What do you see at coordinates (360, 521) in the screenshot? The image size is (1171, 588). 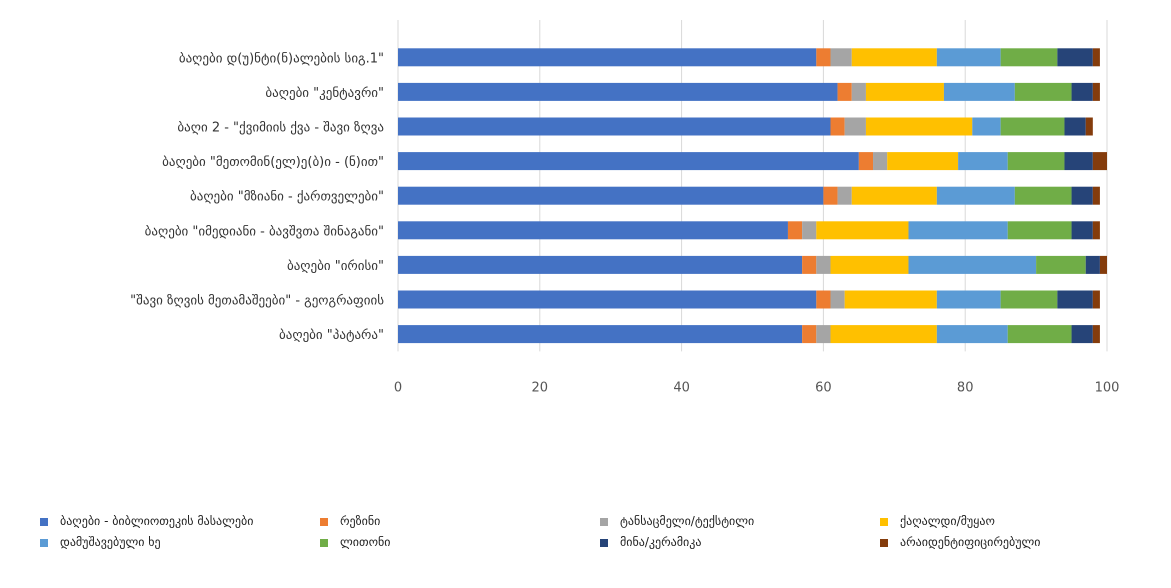 I see `legend-label: რეზინი` at bounding box center [360, 521].